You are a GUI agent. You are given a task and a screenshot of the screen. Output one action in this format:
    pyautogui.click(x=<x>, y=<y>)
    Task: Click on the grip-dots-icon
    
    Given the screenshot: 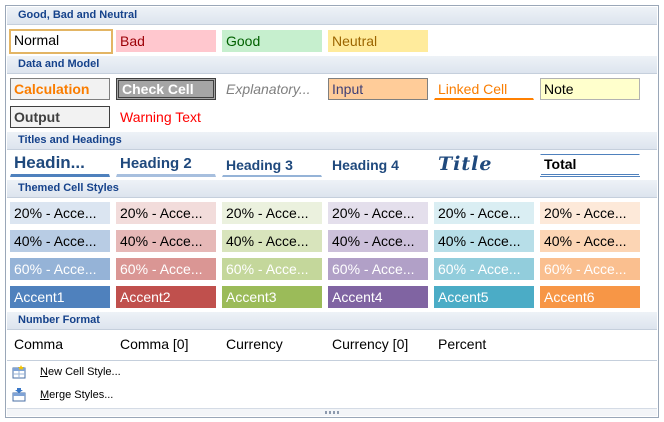 What is the action you would take?
    pyautogui.click(x=332, y=412)
    